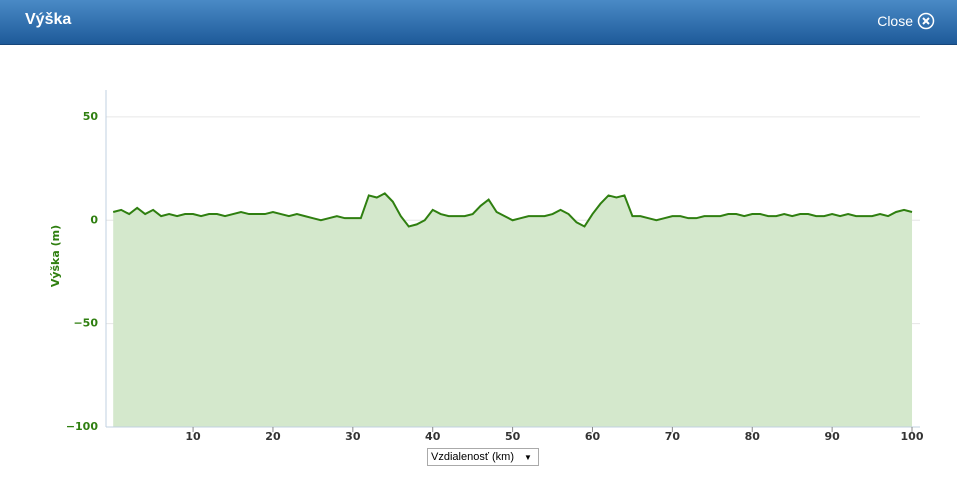 The width and height of the screenshot is (957, 489). I want to click on x-tick-label: 90, so click(832, 436).